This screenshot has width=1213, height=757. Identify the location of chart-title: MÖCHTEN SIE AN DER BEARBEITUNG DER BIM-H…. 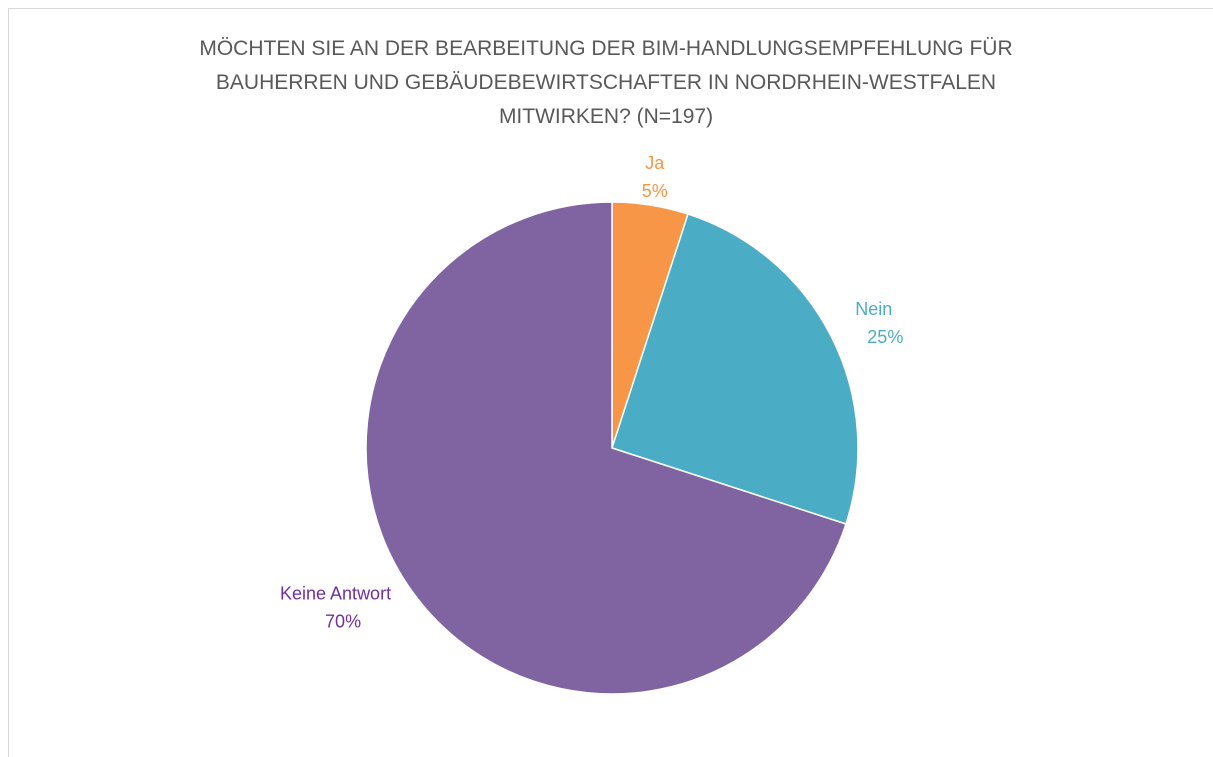
(606, 82).